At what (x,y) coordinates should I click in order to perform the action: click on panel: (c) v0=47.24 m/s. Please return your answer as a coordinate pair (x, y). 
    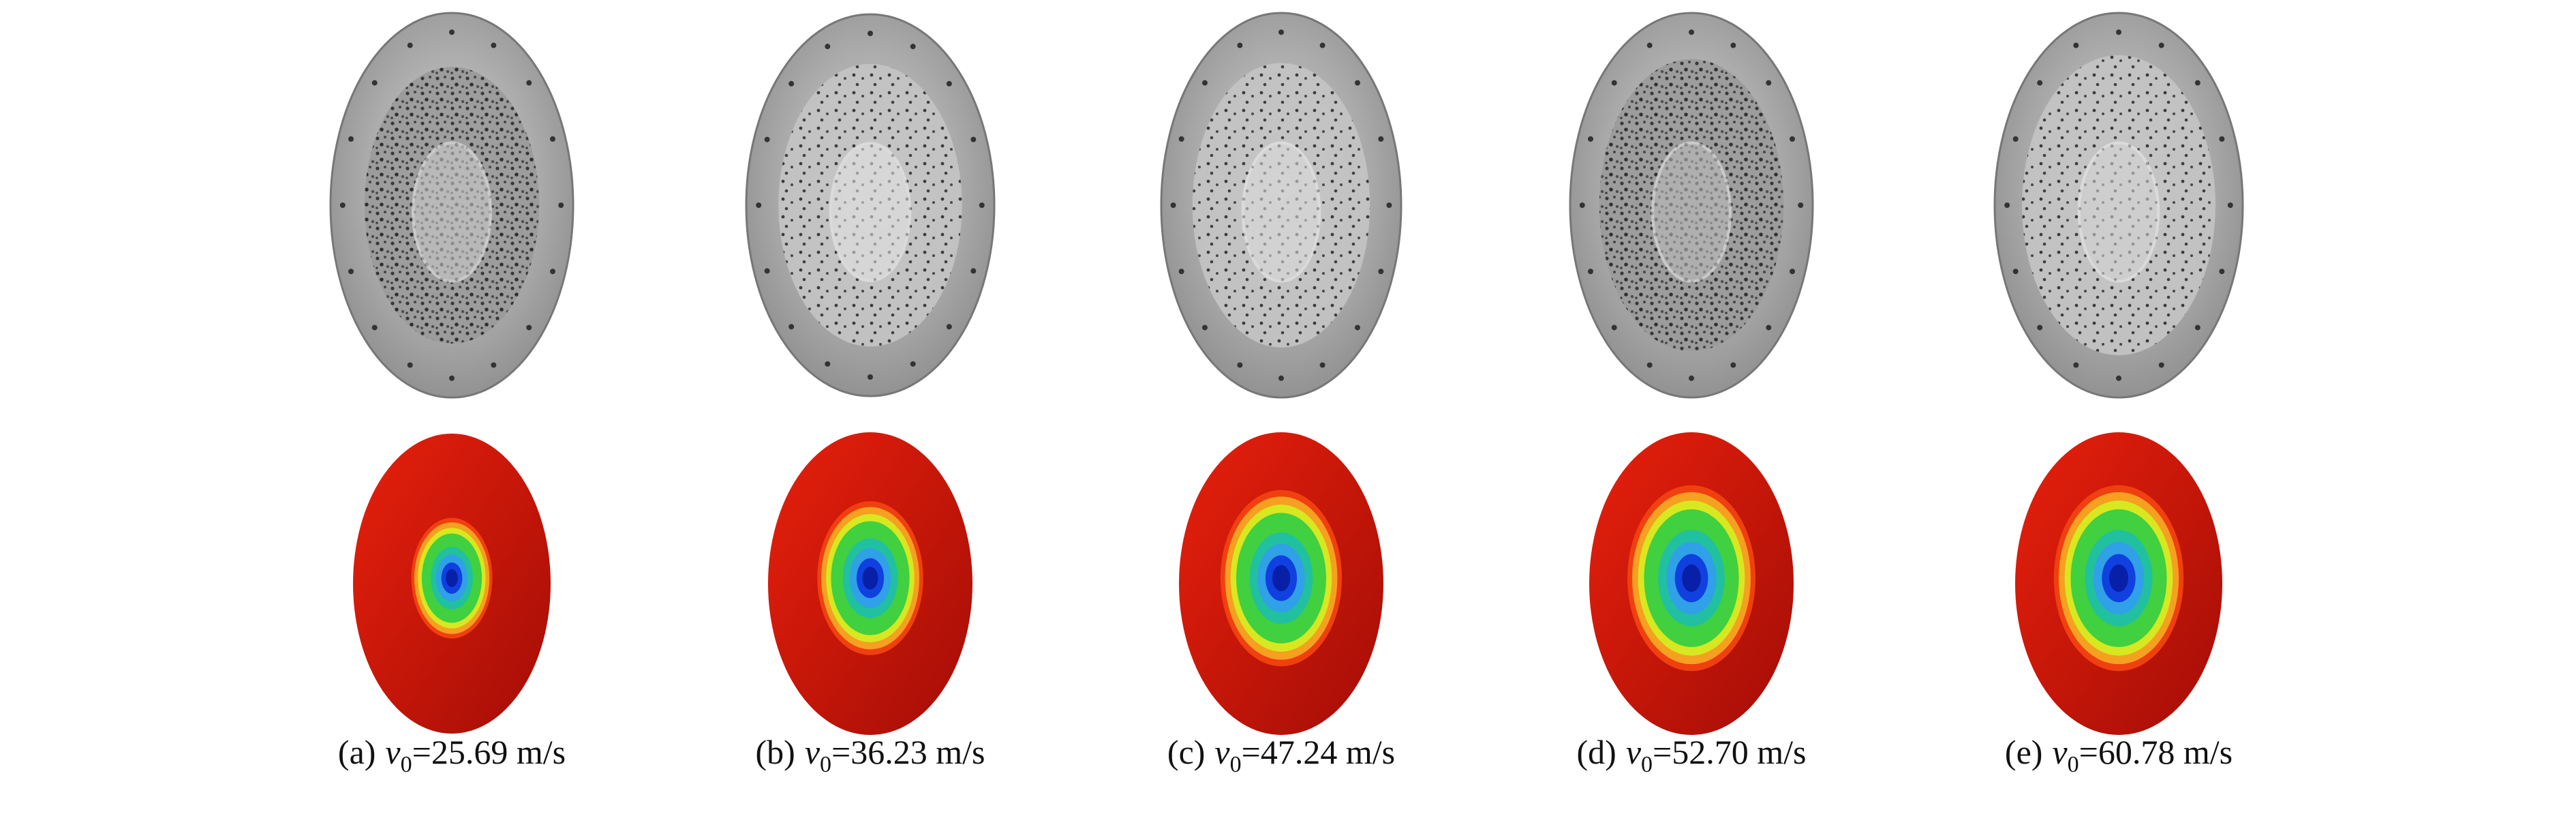
    Looking at the image, I should click on (1281, 395).